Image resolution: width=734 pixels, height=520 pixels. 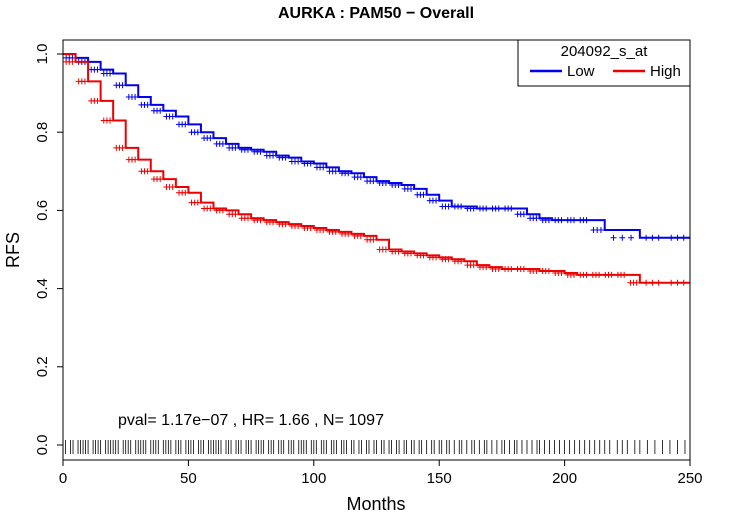 What do you see at coordinates (63, 478) in the screenshot?
I see `x-tick-label: 0` at bounding box center [63, 478].